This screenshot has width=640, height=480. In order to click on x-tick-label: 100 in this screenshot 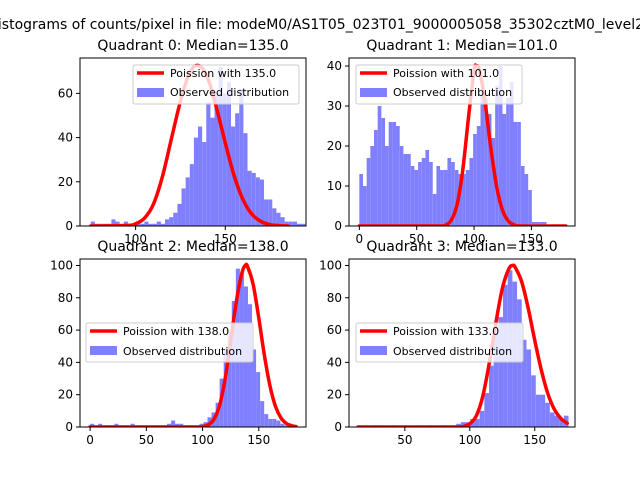, I will do `click(202, 440)`.